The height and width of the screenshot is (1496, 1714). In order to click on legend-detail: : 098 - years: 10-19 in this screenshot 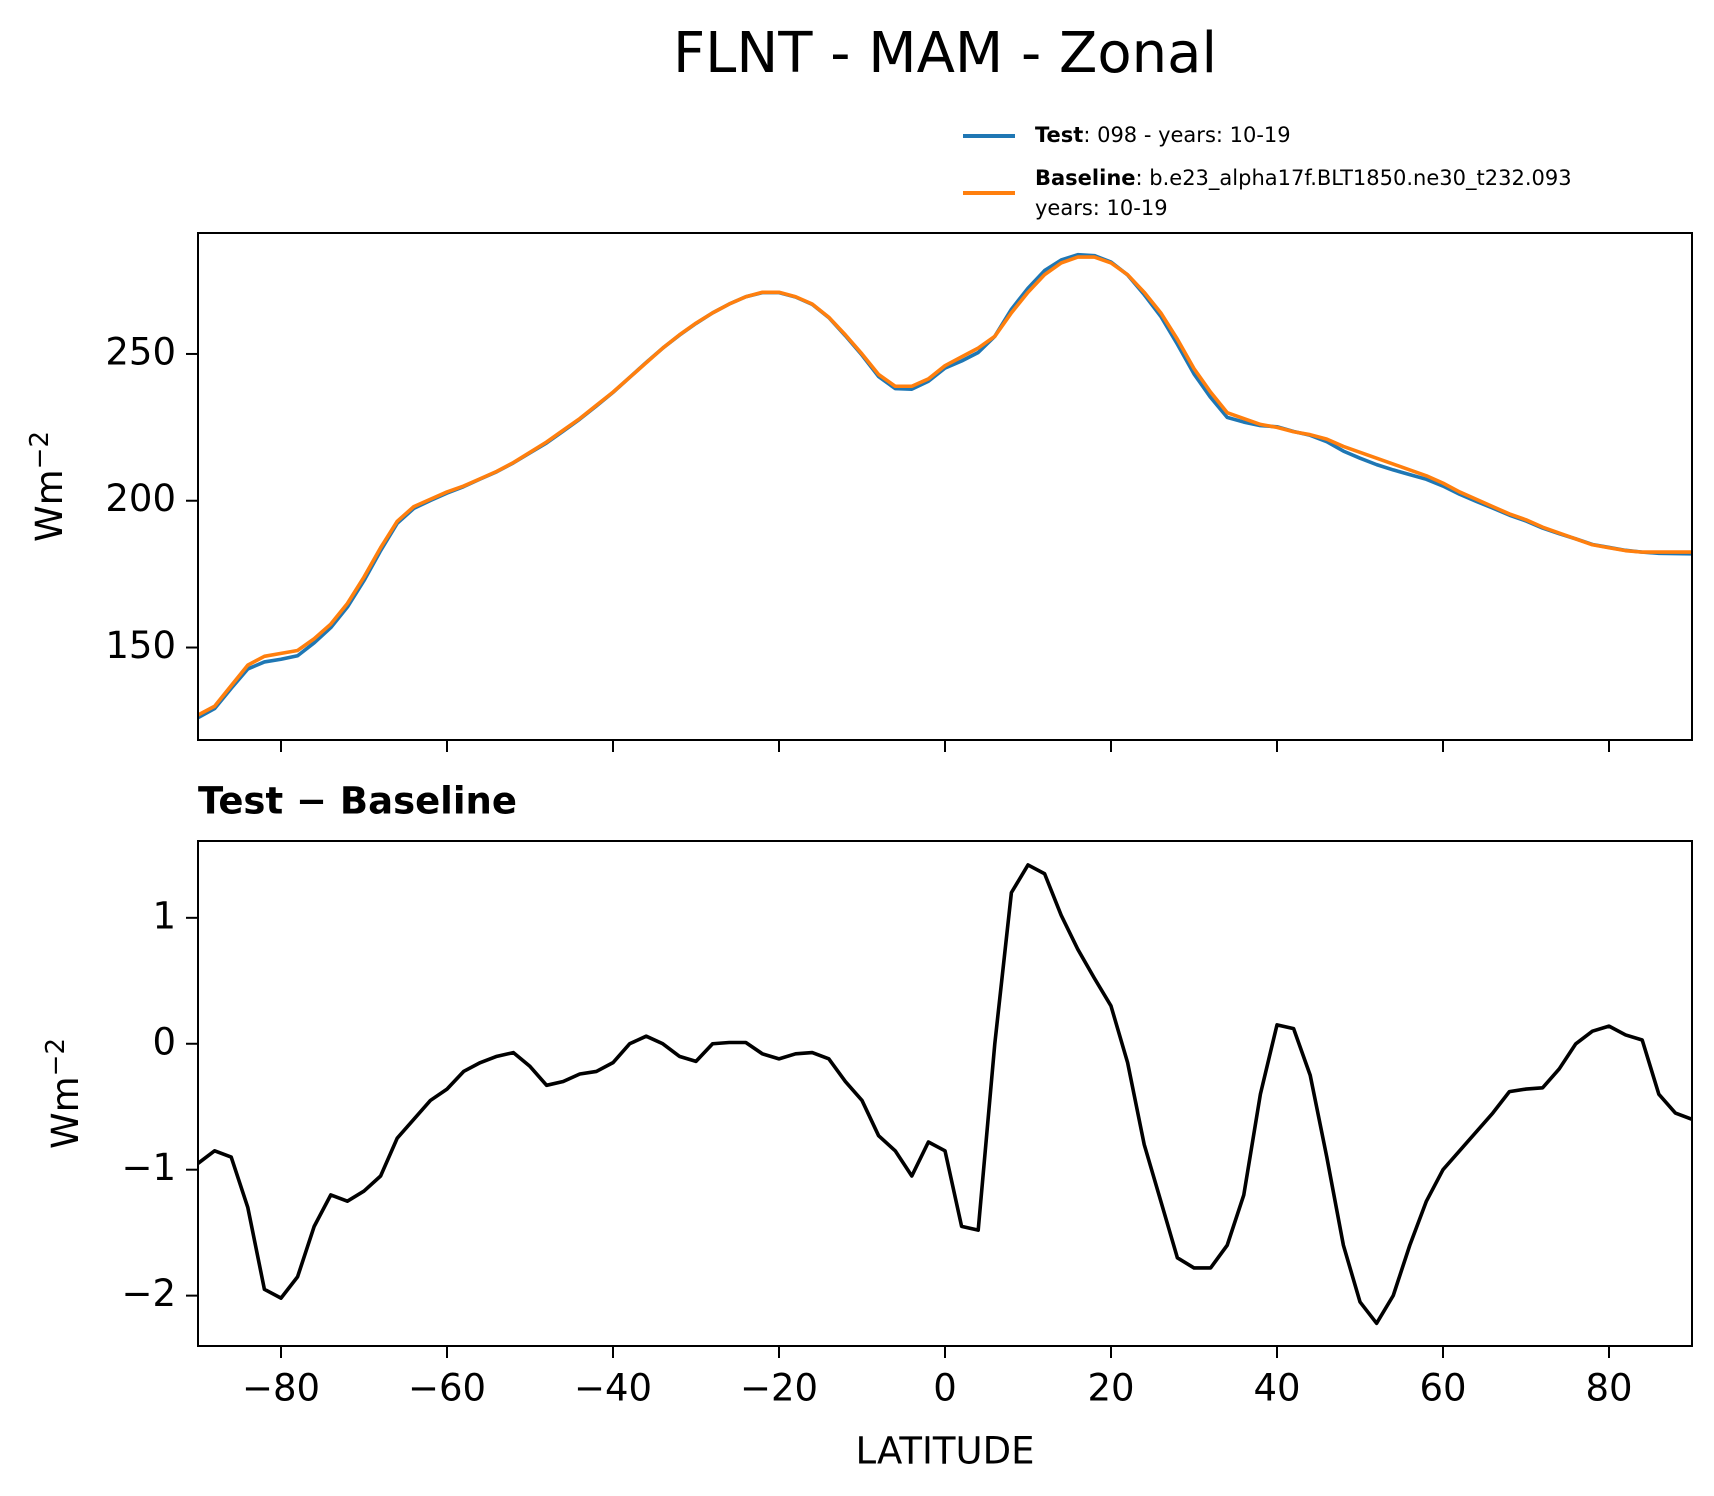, I will do `click(1186, 135)`.